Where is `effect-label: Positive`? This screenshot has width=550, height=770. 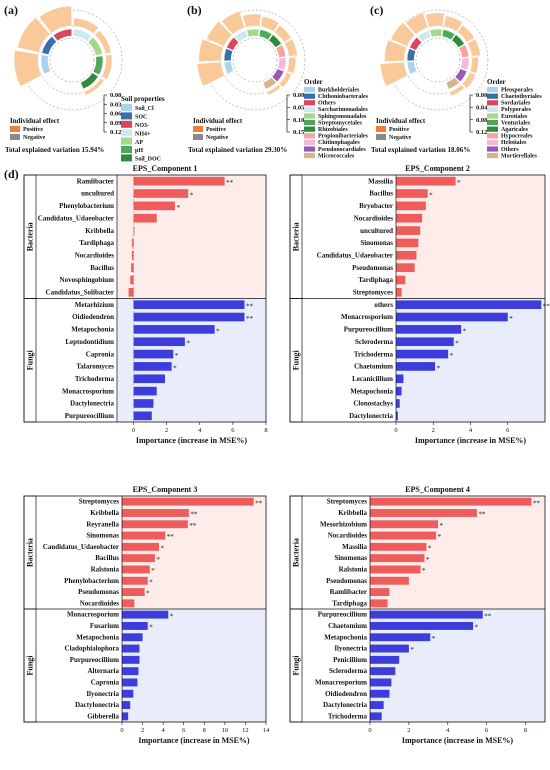
effect-label: Positive is located at coordinates (399, 130).